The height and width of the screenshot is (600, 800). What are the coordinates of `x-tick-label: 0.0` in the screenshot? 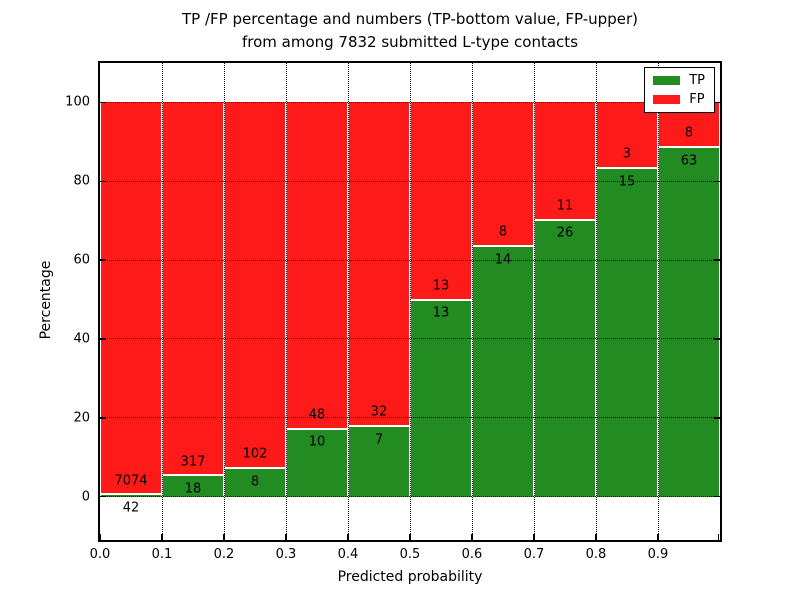 It's located at (100, 554).